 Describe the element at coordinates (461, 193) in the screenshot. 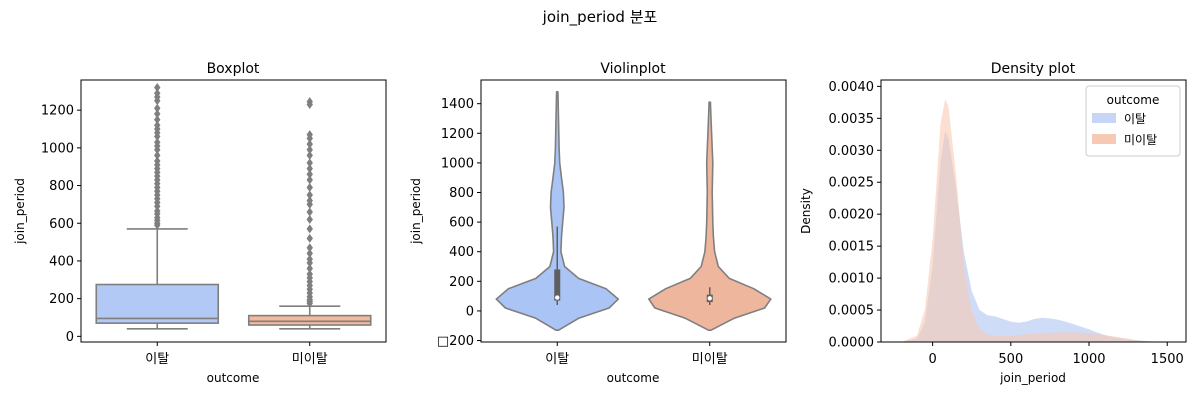

I see `violinplot-ytick-label: 800` at that location.